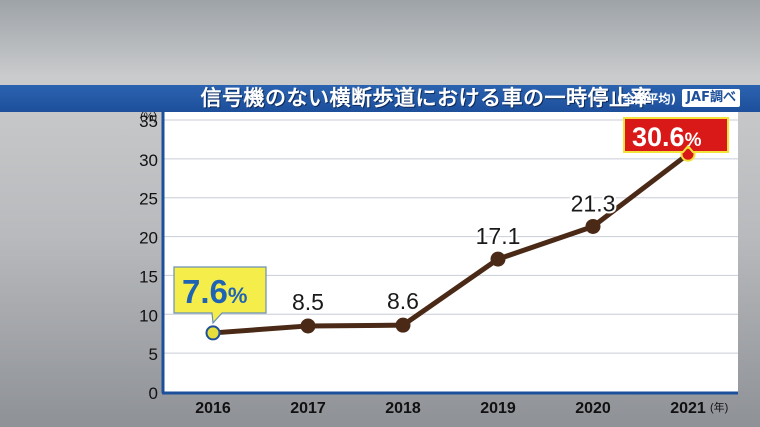 Image resolution: width=760 pixels, height=427 pixels. I want to click on y-tick-label: 25, so click(148, 199).